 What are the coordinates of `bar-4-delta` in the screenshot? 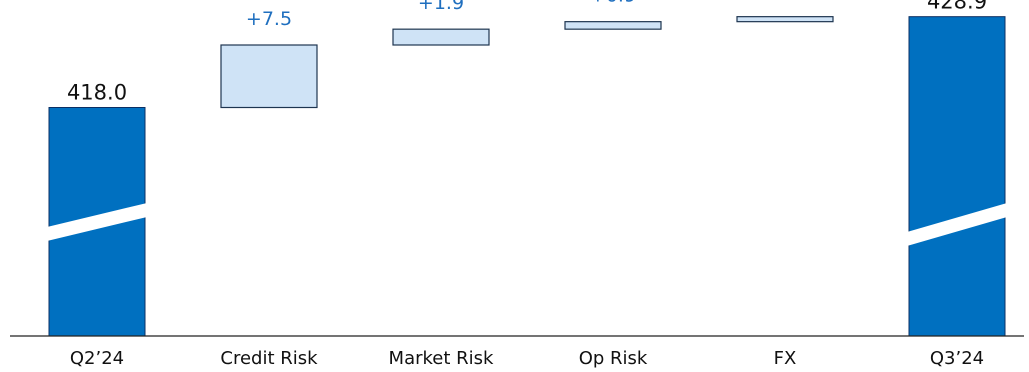 It's located at (785, 19).